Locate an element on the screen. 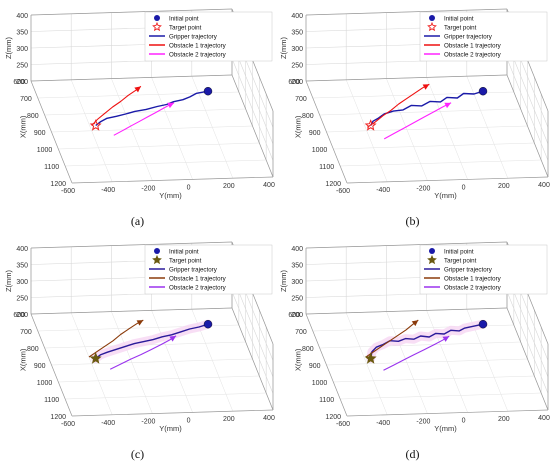  gripper-trajectory-line is located at coordinates (152, 341).